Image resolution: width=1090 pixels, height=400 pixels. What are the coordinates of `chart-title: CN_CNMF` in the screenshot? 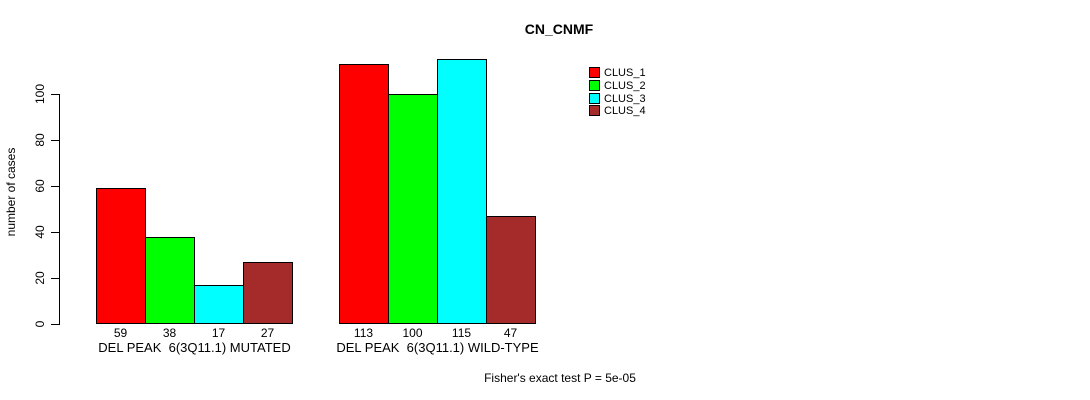 It's located at (559, 29).